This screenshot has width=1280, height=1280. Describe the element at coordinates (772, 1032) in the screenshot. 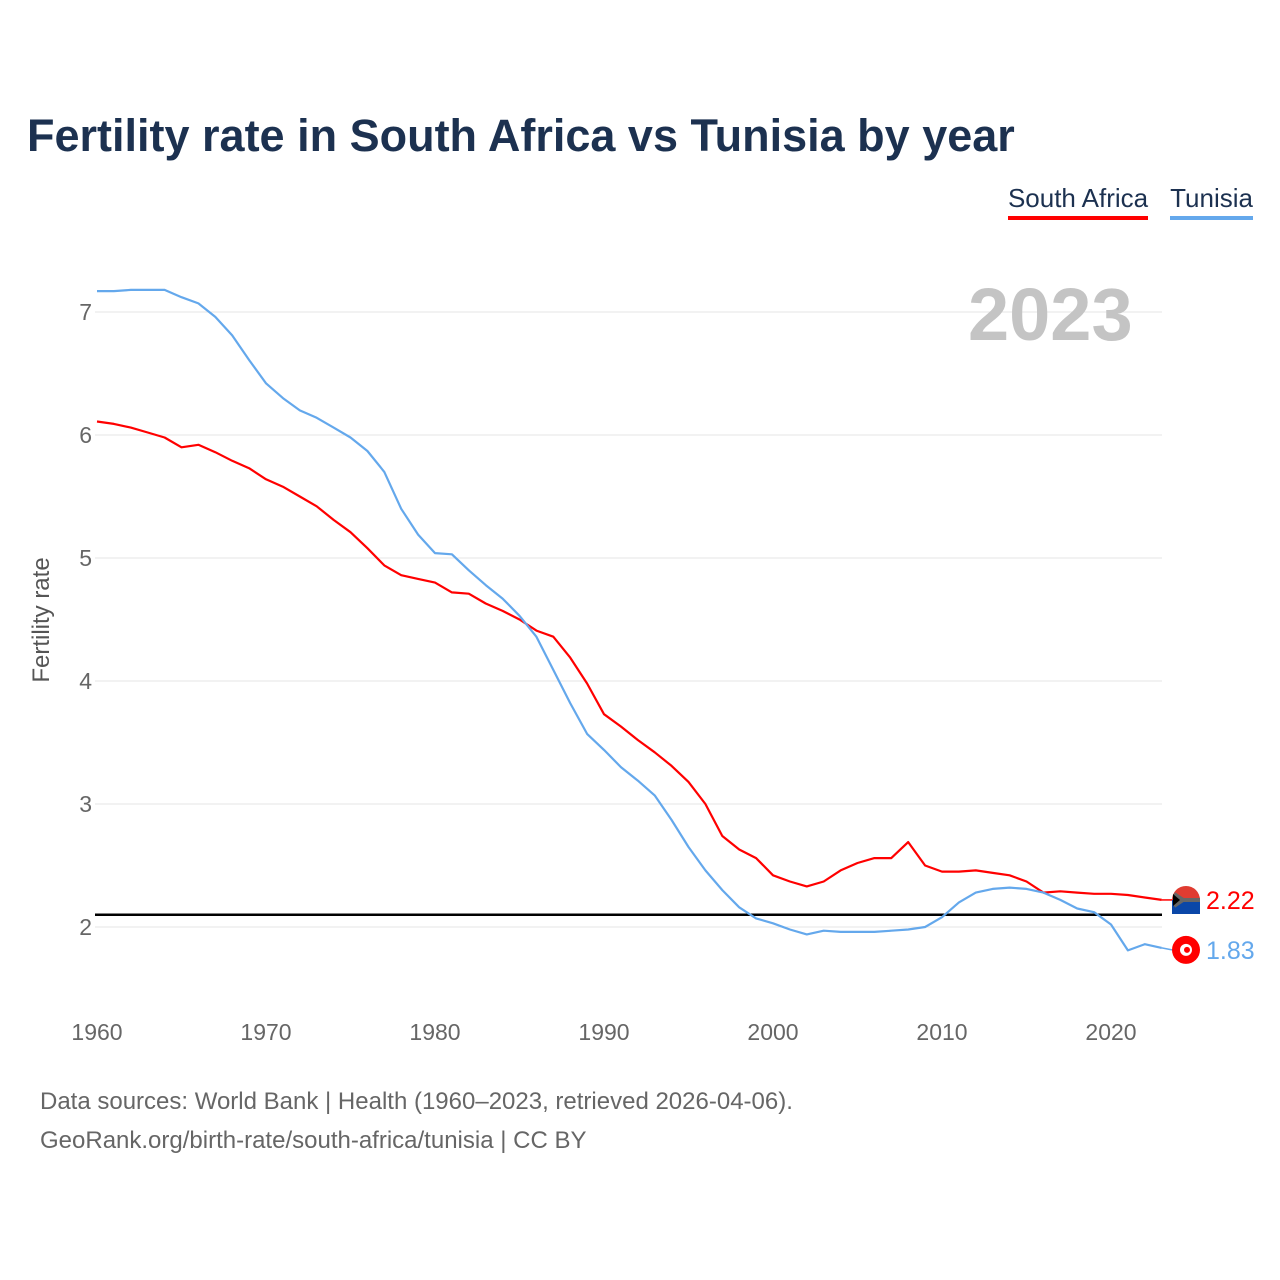

I see `x-tick-label: 2000` at that location.